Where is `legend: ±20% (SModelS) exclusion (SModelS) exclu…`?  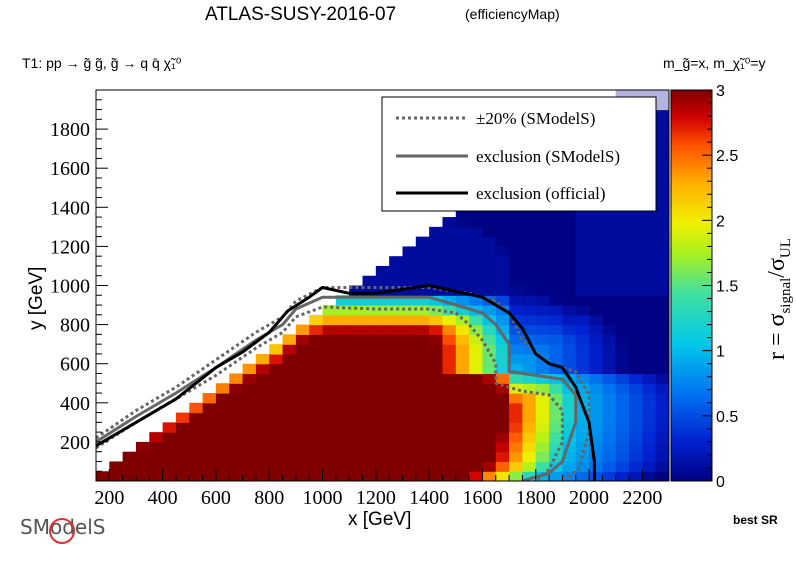
legend: ±20% (SModelS) exclusion (SModelS) exclu… is located at coordinates (519, 154).